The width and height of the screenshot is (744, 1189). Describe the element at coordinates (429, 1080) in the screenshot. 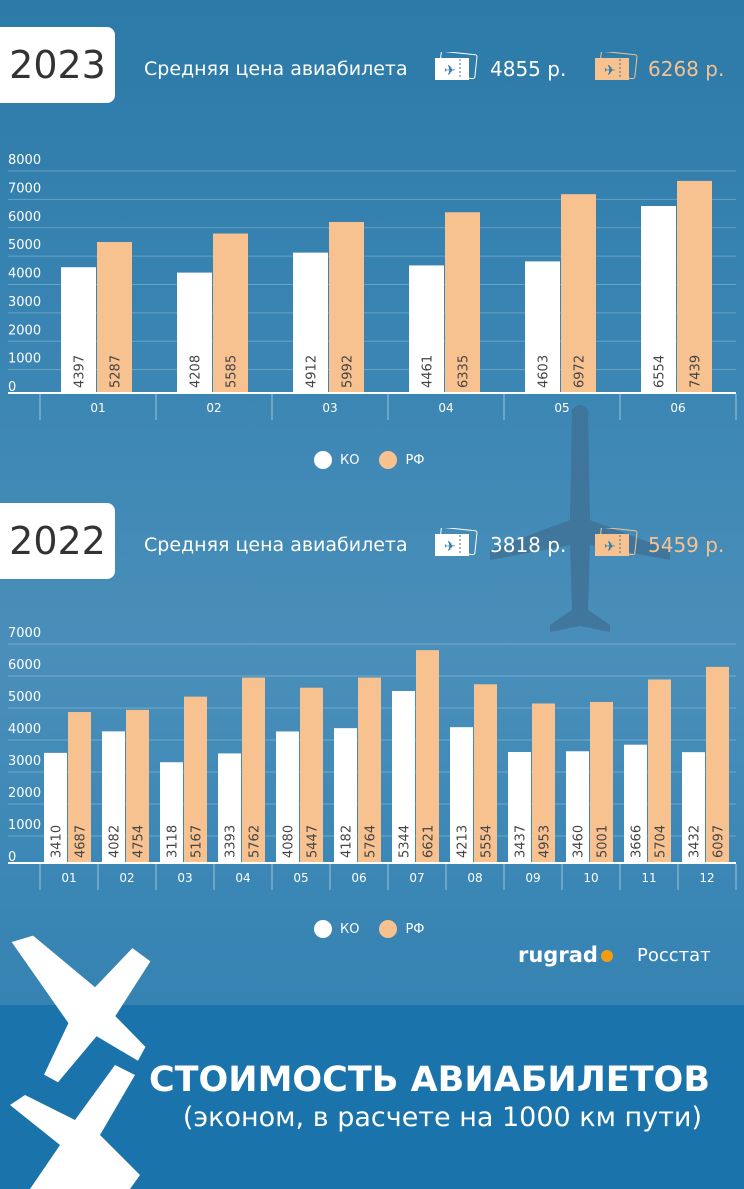

I see `banner-title: СТОИМОСТЬ АВИАБИЛЕТОВ` at that location.